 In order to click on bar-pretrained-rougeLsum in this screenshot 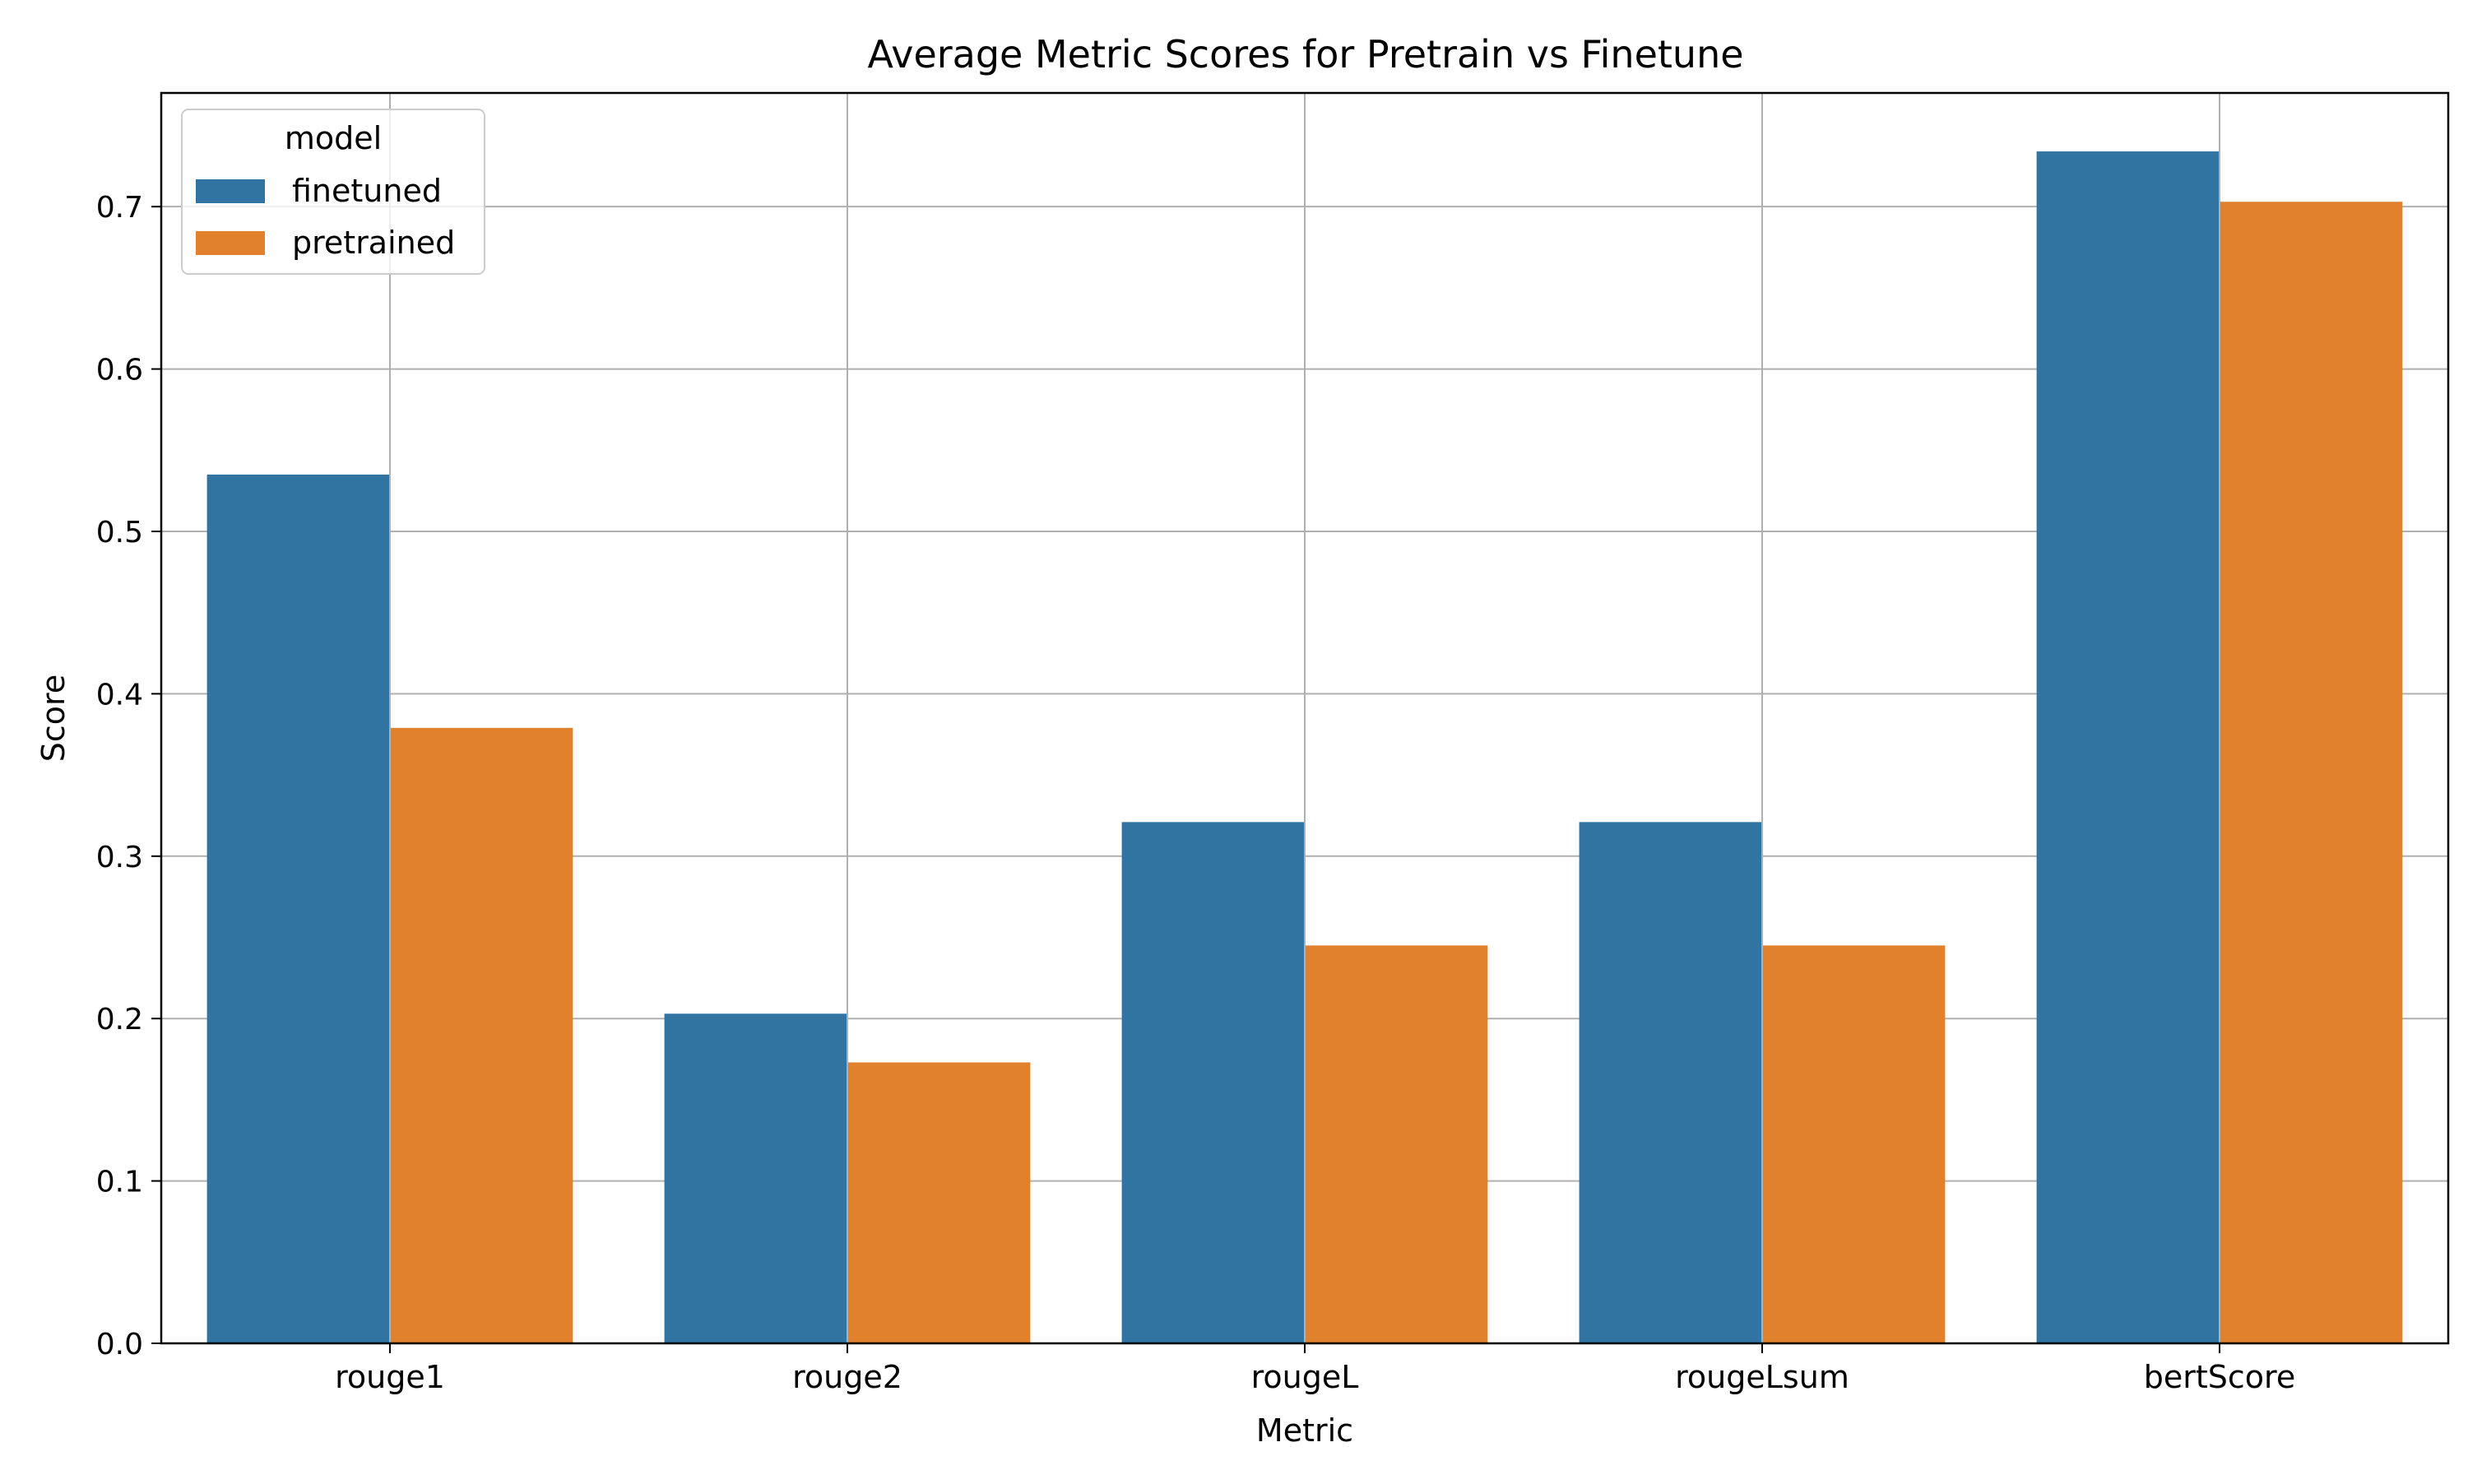, I will do `click(1854, 1144)`.